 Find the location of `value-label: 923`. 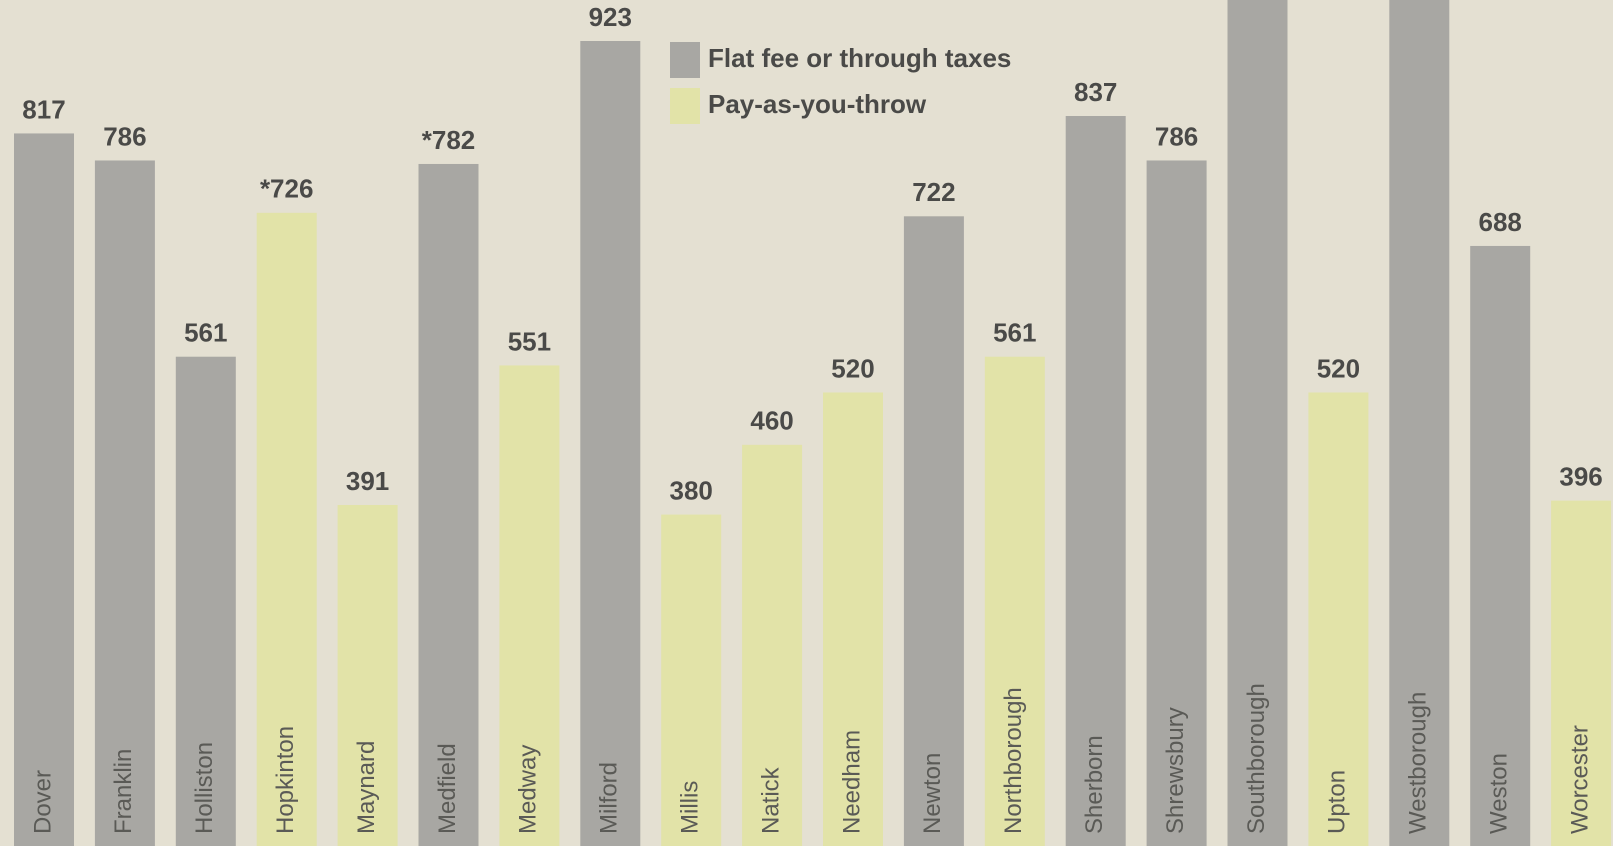

value-label: 923 is located at coordinates (610, 17).